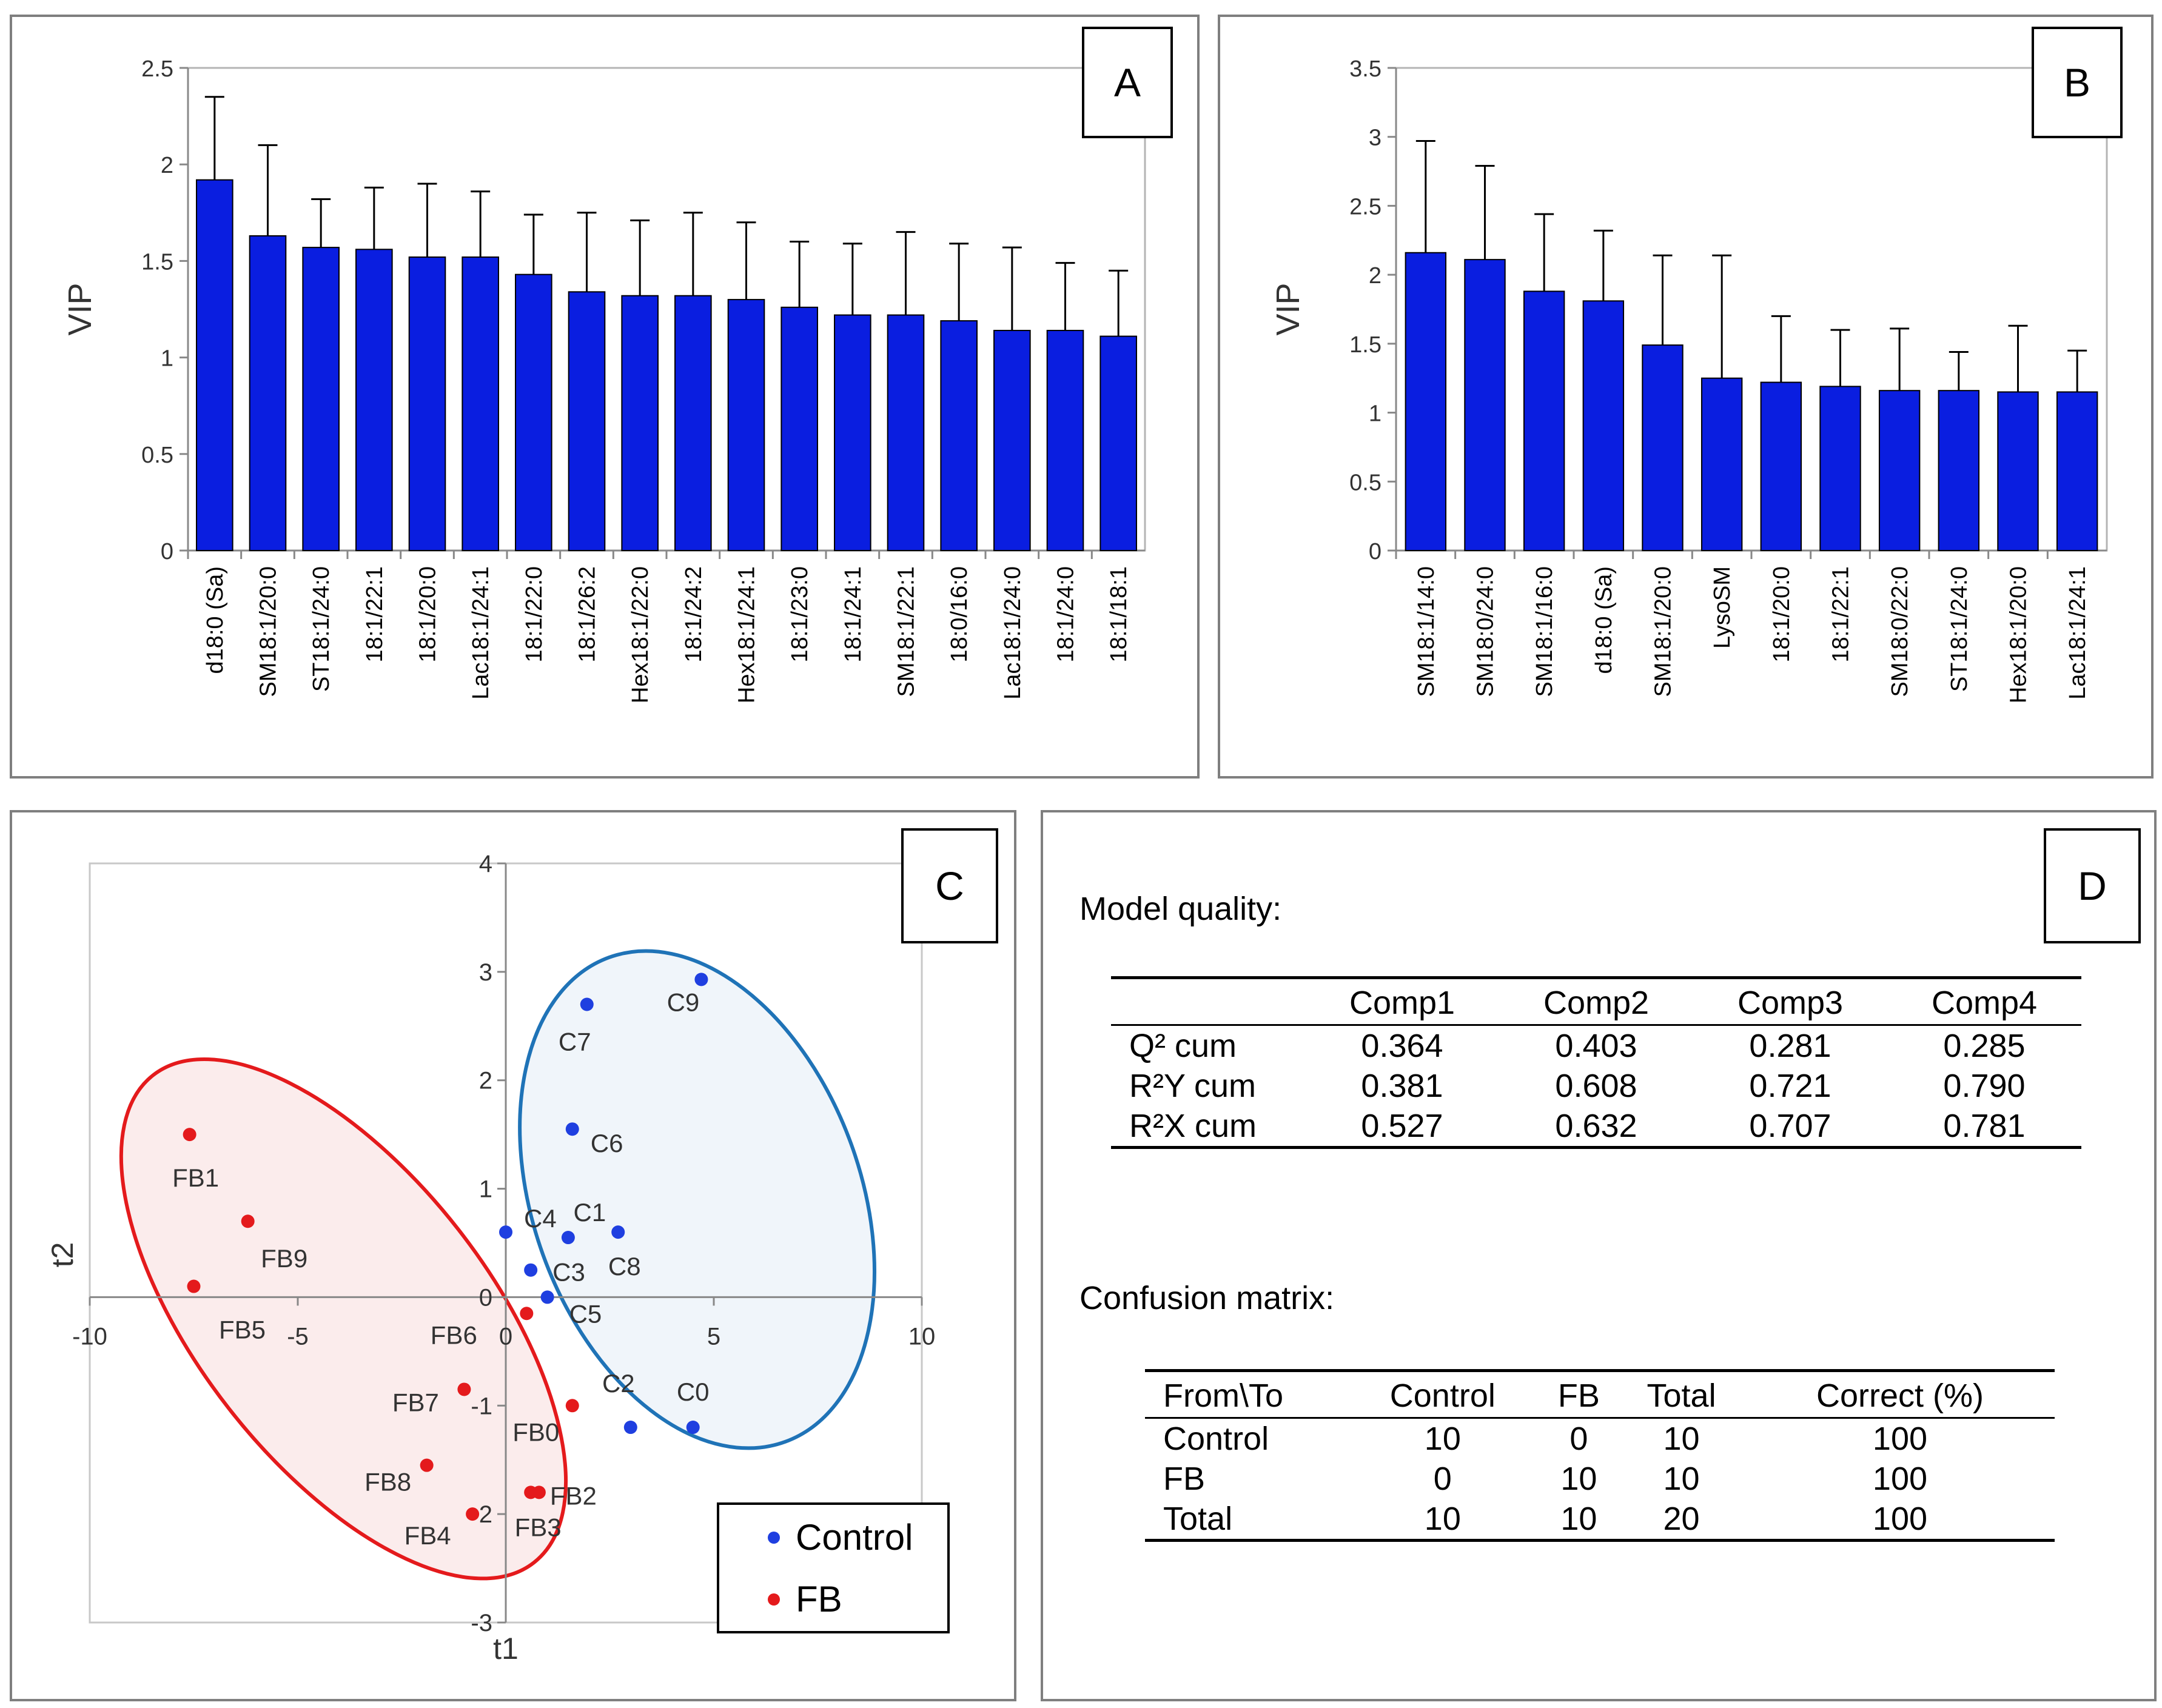 The height and width of the screenshot is (1708, 2162). Describe the element at coordinates (473, 1514) in the screenshot. I see `point-fb4` at that location.